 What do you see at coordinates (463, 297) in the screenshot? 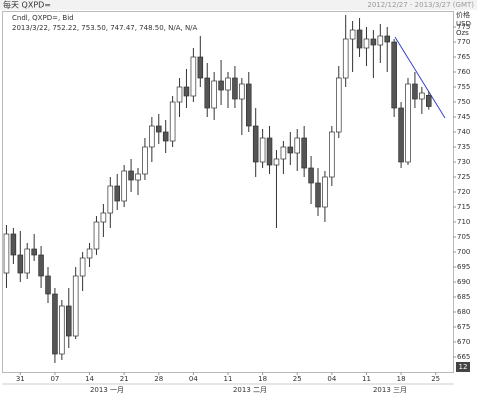
I see `y-tick-label: 685` at bounding box center [463, 297].